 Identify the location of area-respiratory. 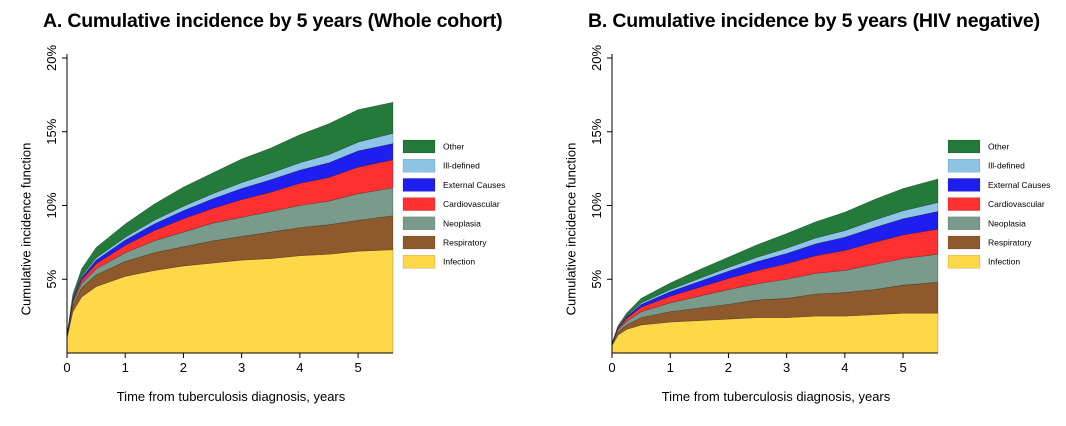
(775, 314).